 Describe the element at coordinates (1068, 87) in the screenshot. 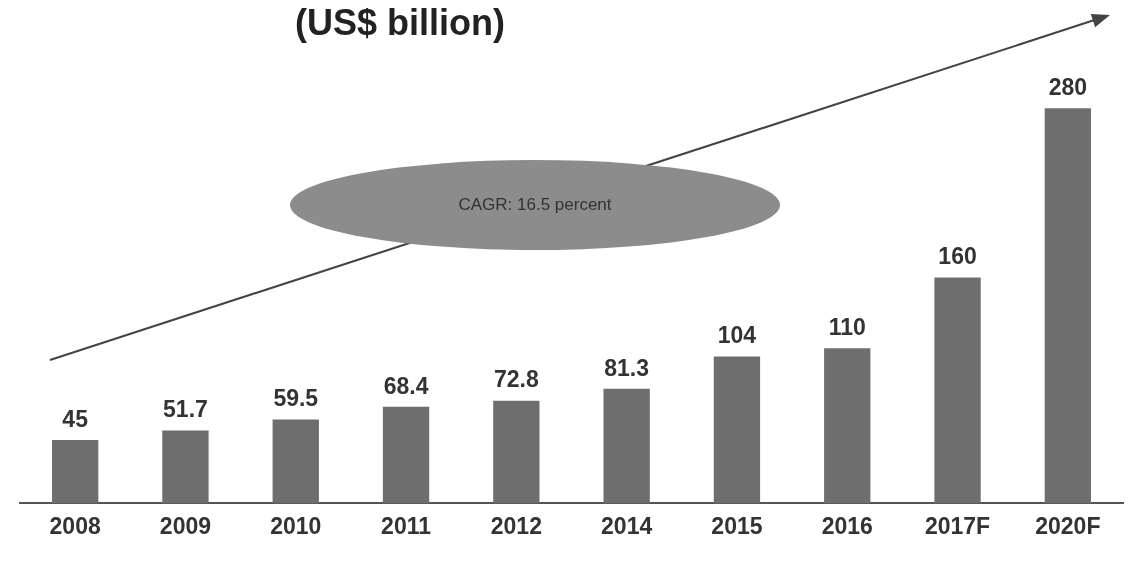

I see `data-label: 280` at that location.